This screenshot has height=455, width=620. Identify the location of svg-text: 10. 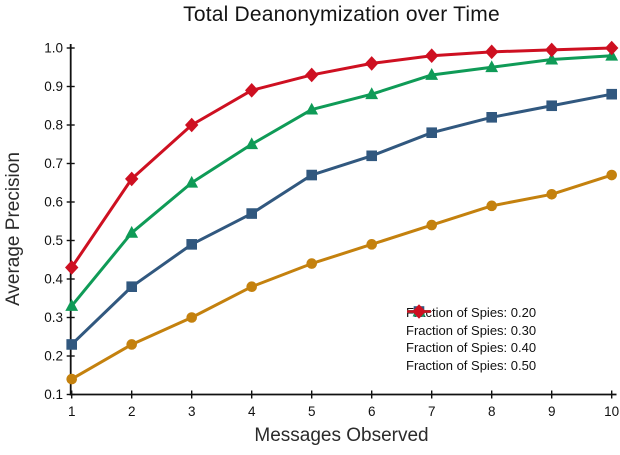
(611, 411).